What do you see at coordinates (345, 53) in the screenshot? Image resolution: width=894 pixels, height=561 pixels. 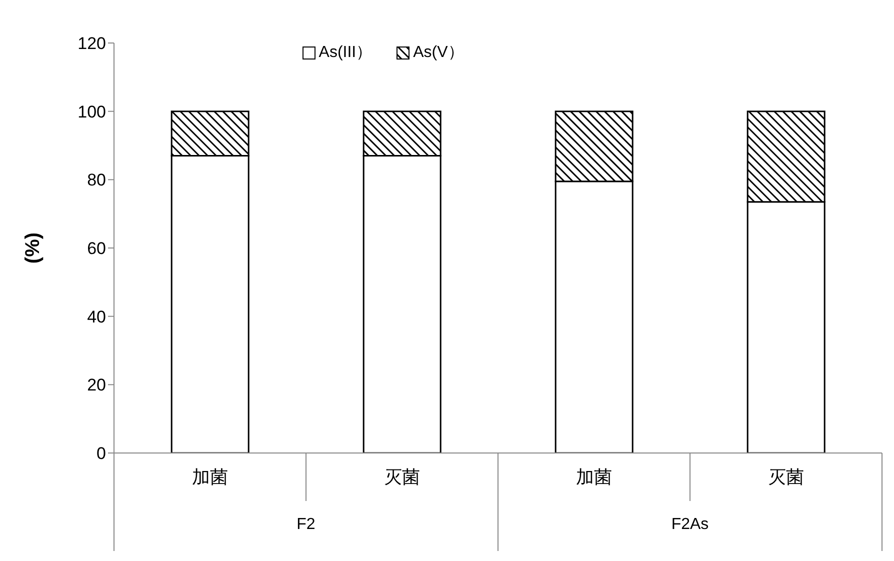 I see `legend-label: As(III）` at bounding box center [345, 53].